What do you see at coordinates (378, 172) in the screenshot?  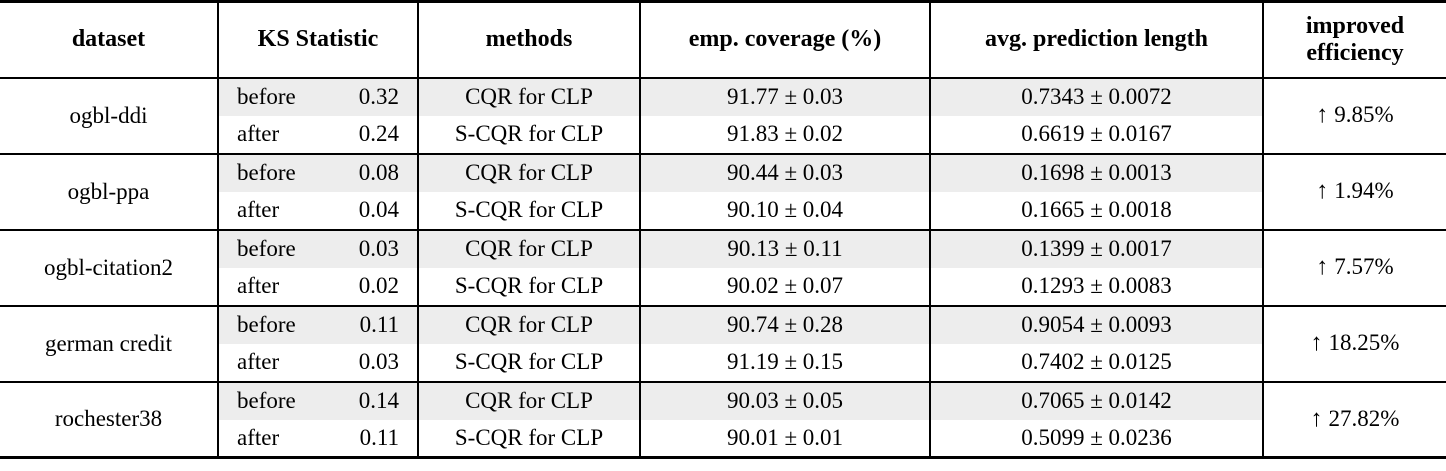 I see `ks-value: 0.08` at bounding box center [378, 172].